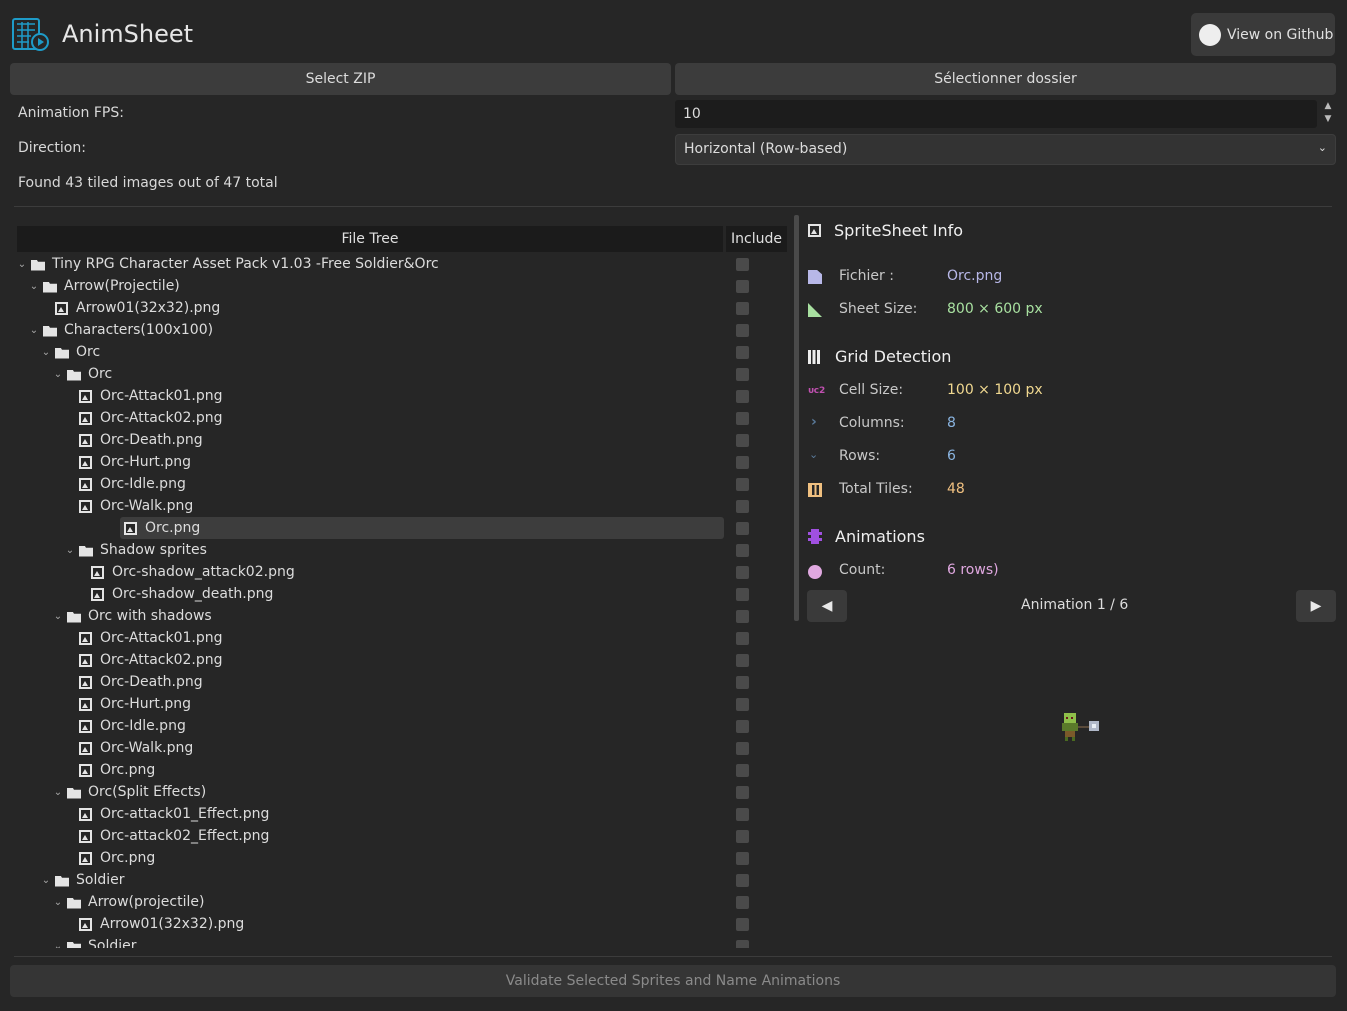 The height and width of the screenshot is (1011, 1347). What do you see at coordinates (827, 606) in the screenshot?
I see `prev-animation-button: ◀` at bounding box center [827, 606].